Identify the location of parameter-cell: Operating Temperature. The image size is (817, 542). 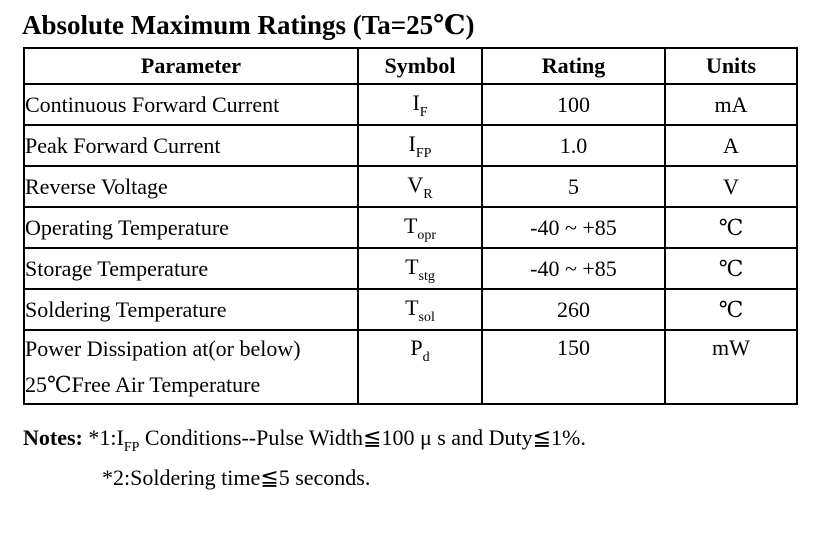
(191, 227).